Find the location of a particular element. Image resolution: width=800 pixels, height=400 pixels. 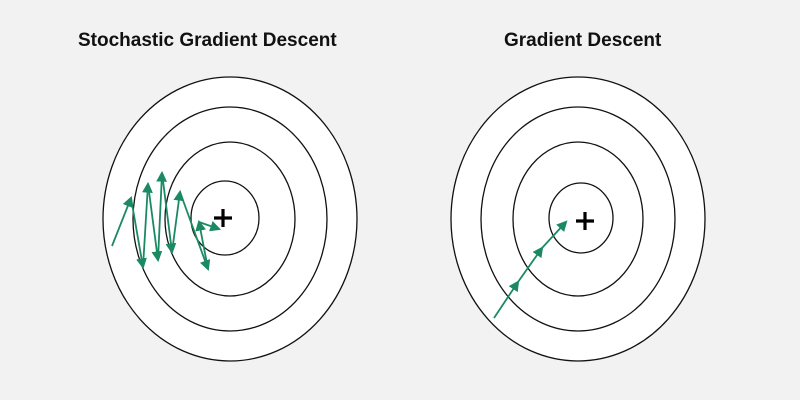

sgd-minimum-marker is located at coordinates (223, 218).